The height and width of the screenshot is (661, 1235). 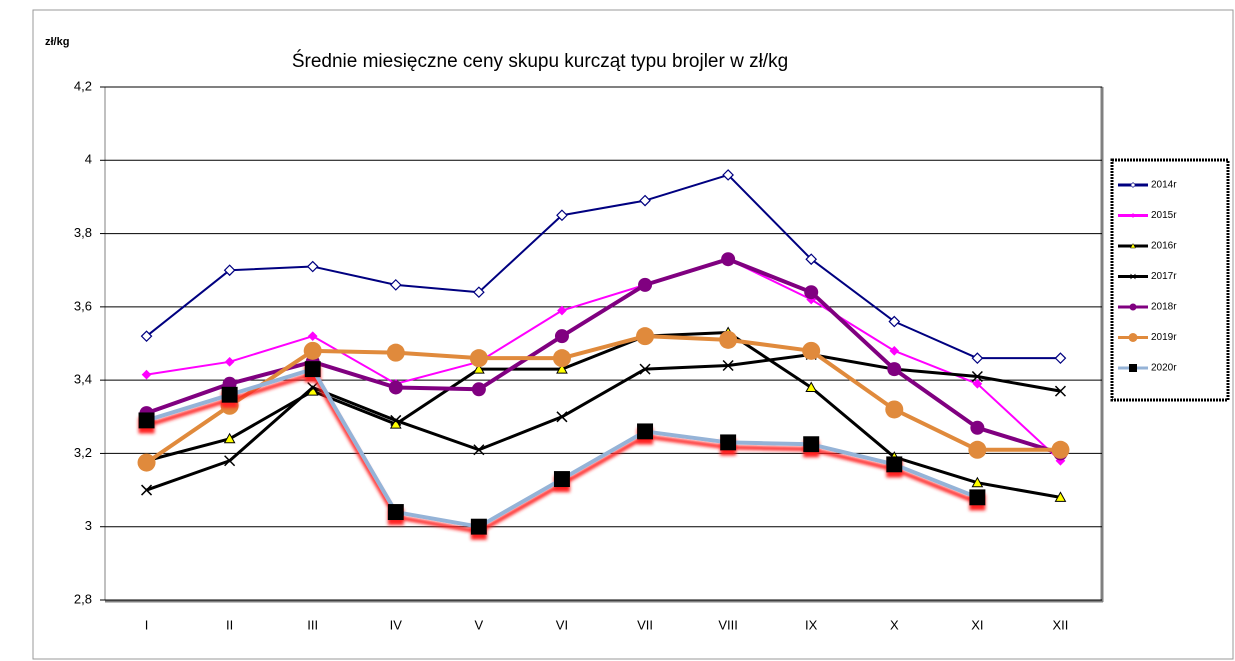 What do you see at coordinates (1164, 246) in the screenshot?
I see `legend-label: 2016r` at bounding box center [1164, 246].